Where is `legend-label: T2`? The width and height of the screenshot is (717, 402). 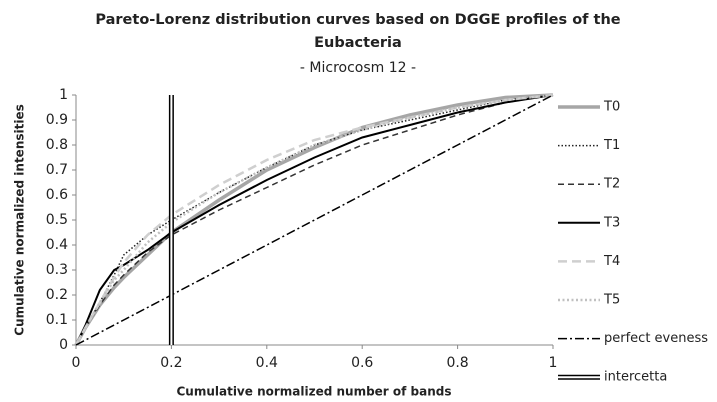
legend-label: T2 is located at coordinates (611, 184).